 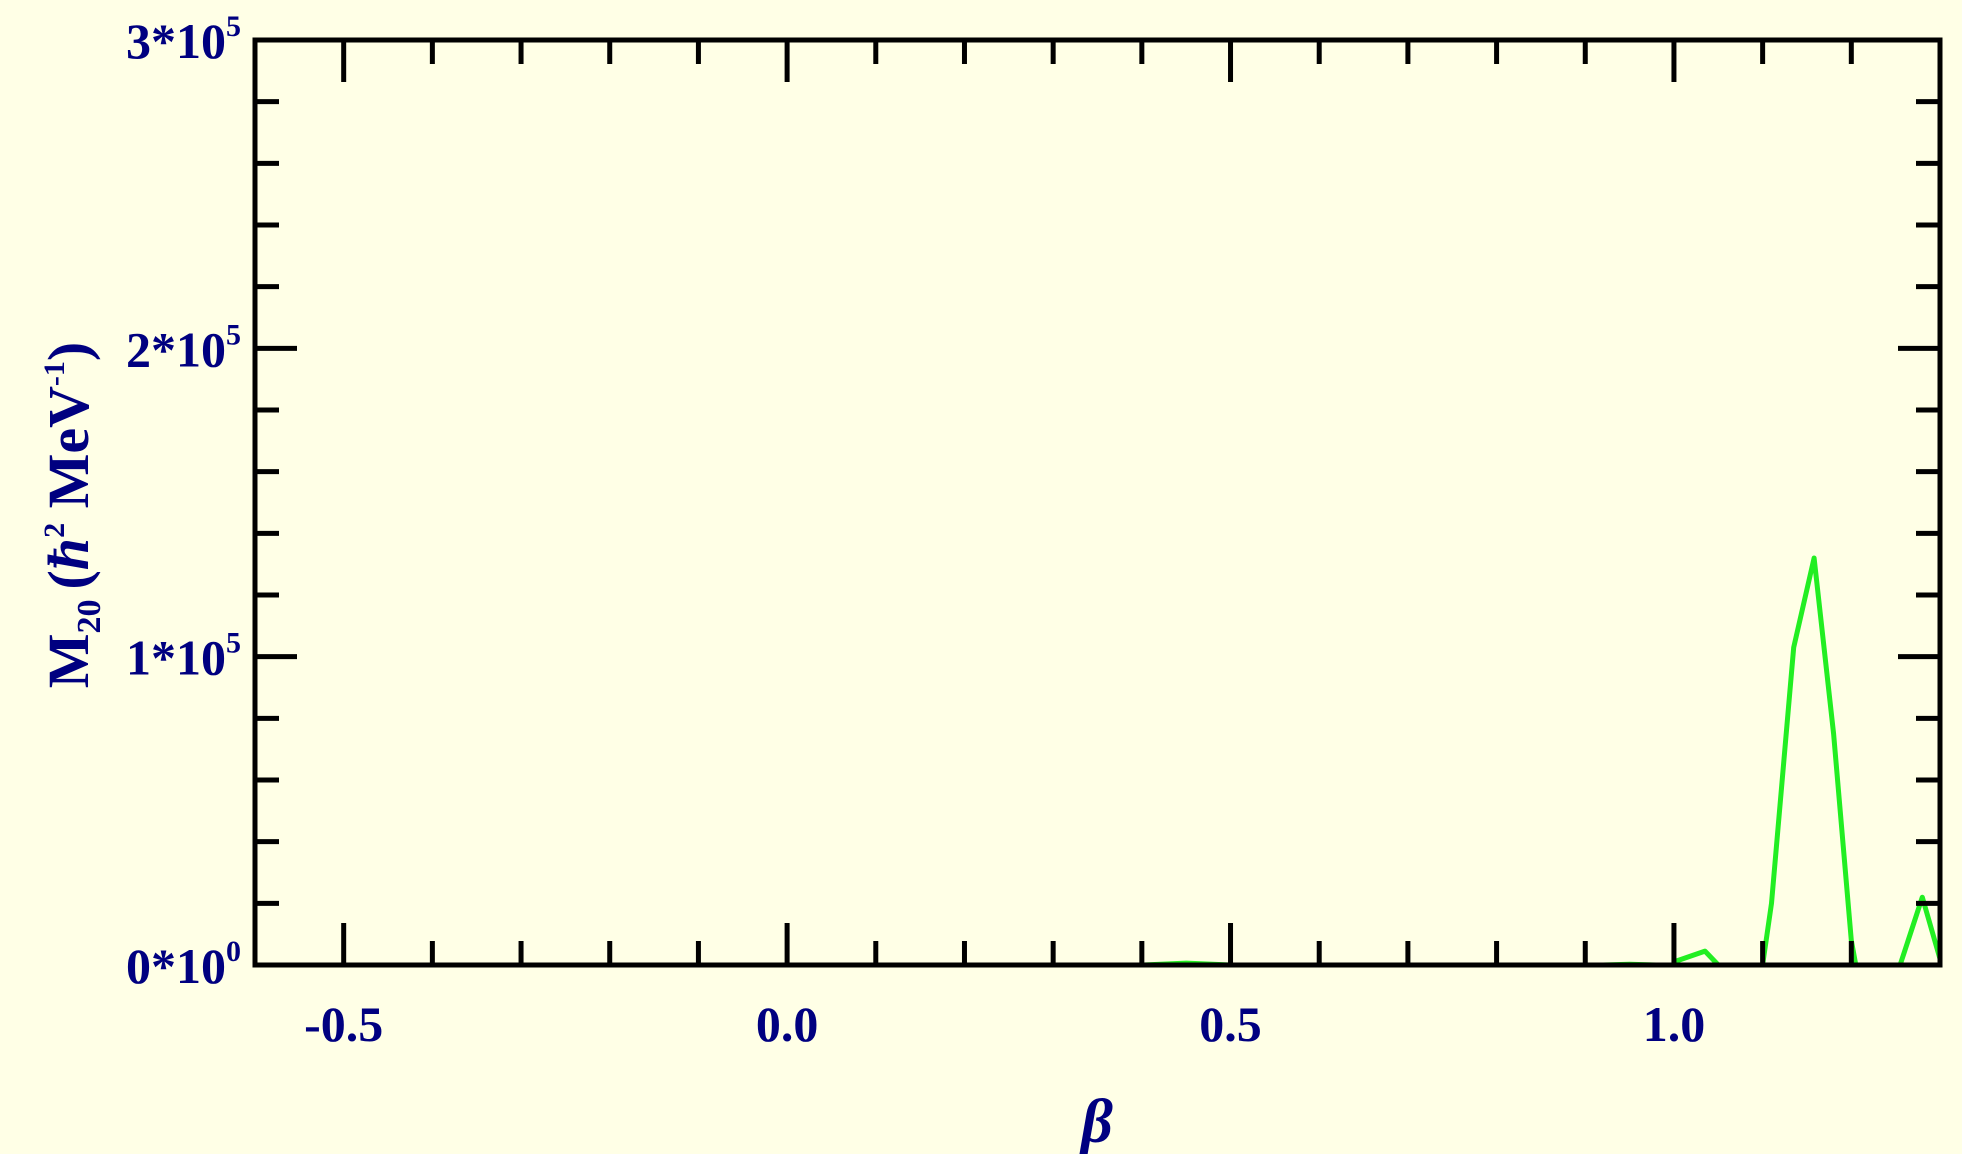 I want to click on y-tick-label: 1*105, so click(x=183, y=656).